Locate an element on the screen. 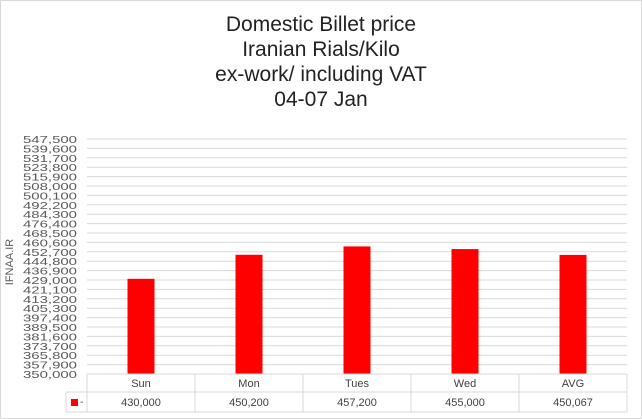 Image resolution: width=642 pixels, height=419 pixels. y-tick-label: 484,300 is located at coordinates (50, 215).